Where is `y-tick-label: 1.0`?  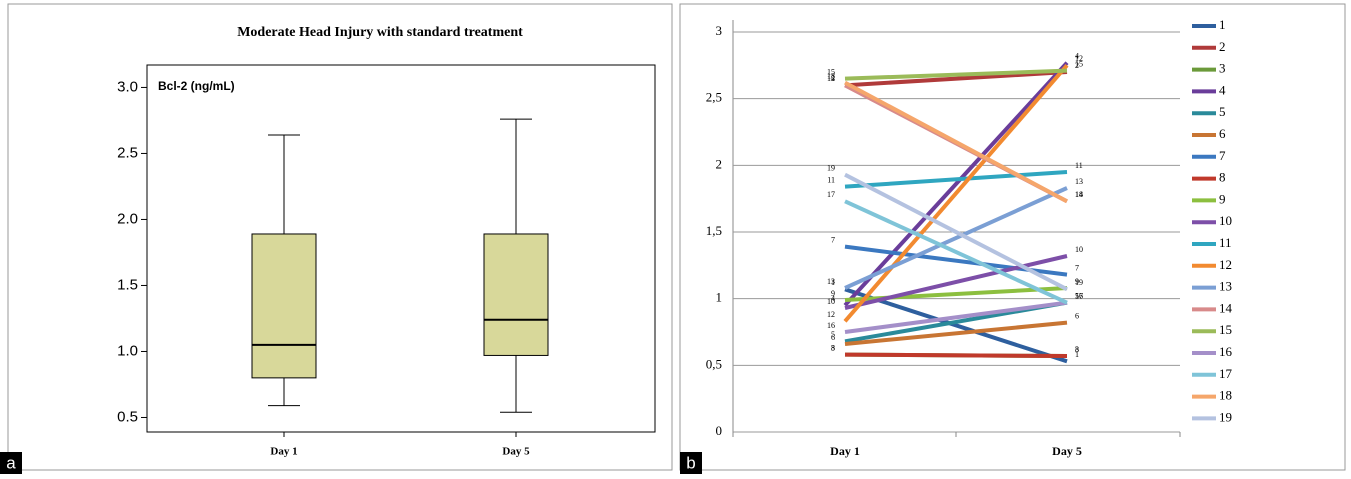
y-tick-label: 1.0 is located at coordinates (127, 350).